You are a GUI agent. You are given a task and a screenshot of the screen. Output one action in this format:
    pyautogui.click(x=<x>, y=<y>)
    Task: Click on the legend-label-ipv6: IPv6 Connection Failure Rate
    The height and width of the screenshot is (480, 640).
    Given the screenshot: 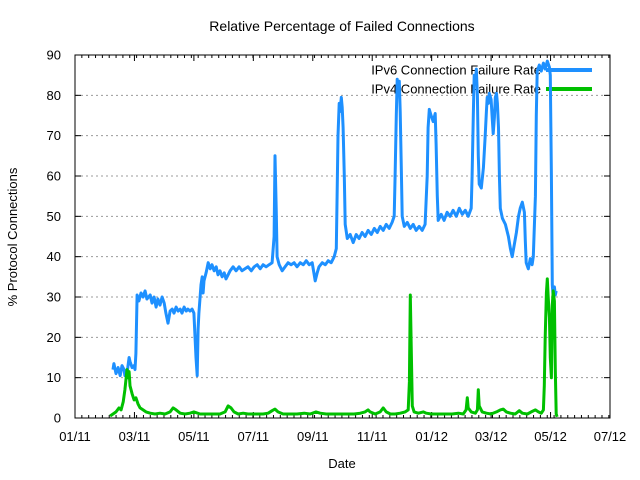 What is the action you would take?
    pyautogui.click(x=456, y=70)
    